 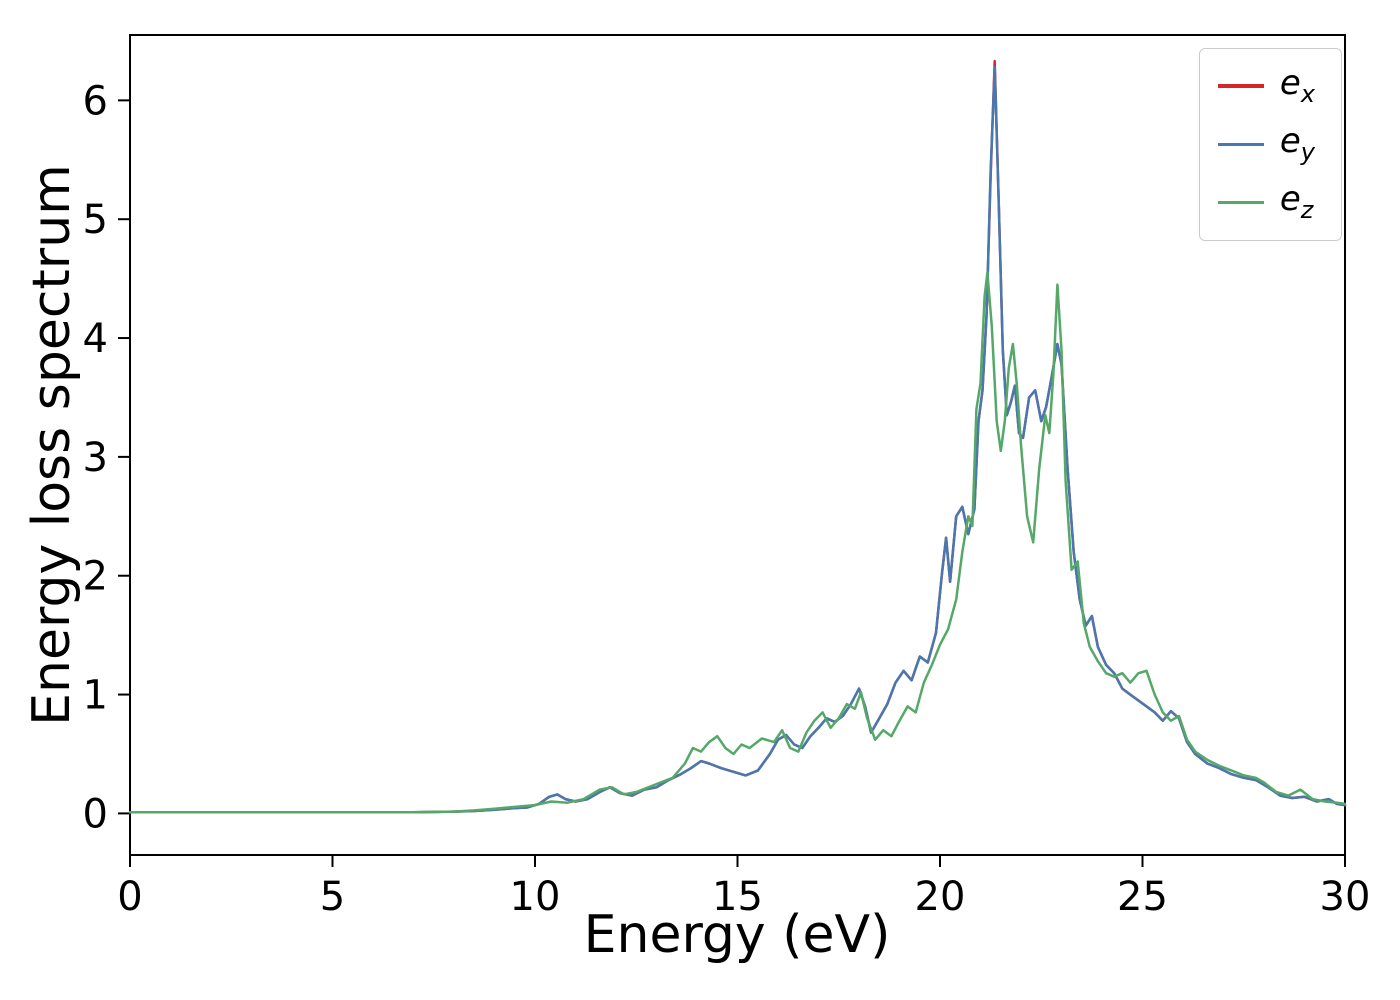 I want to click on legend-label: ex, so click(x=1297, y=85).